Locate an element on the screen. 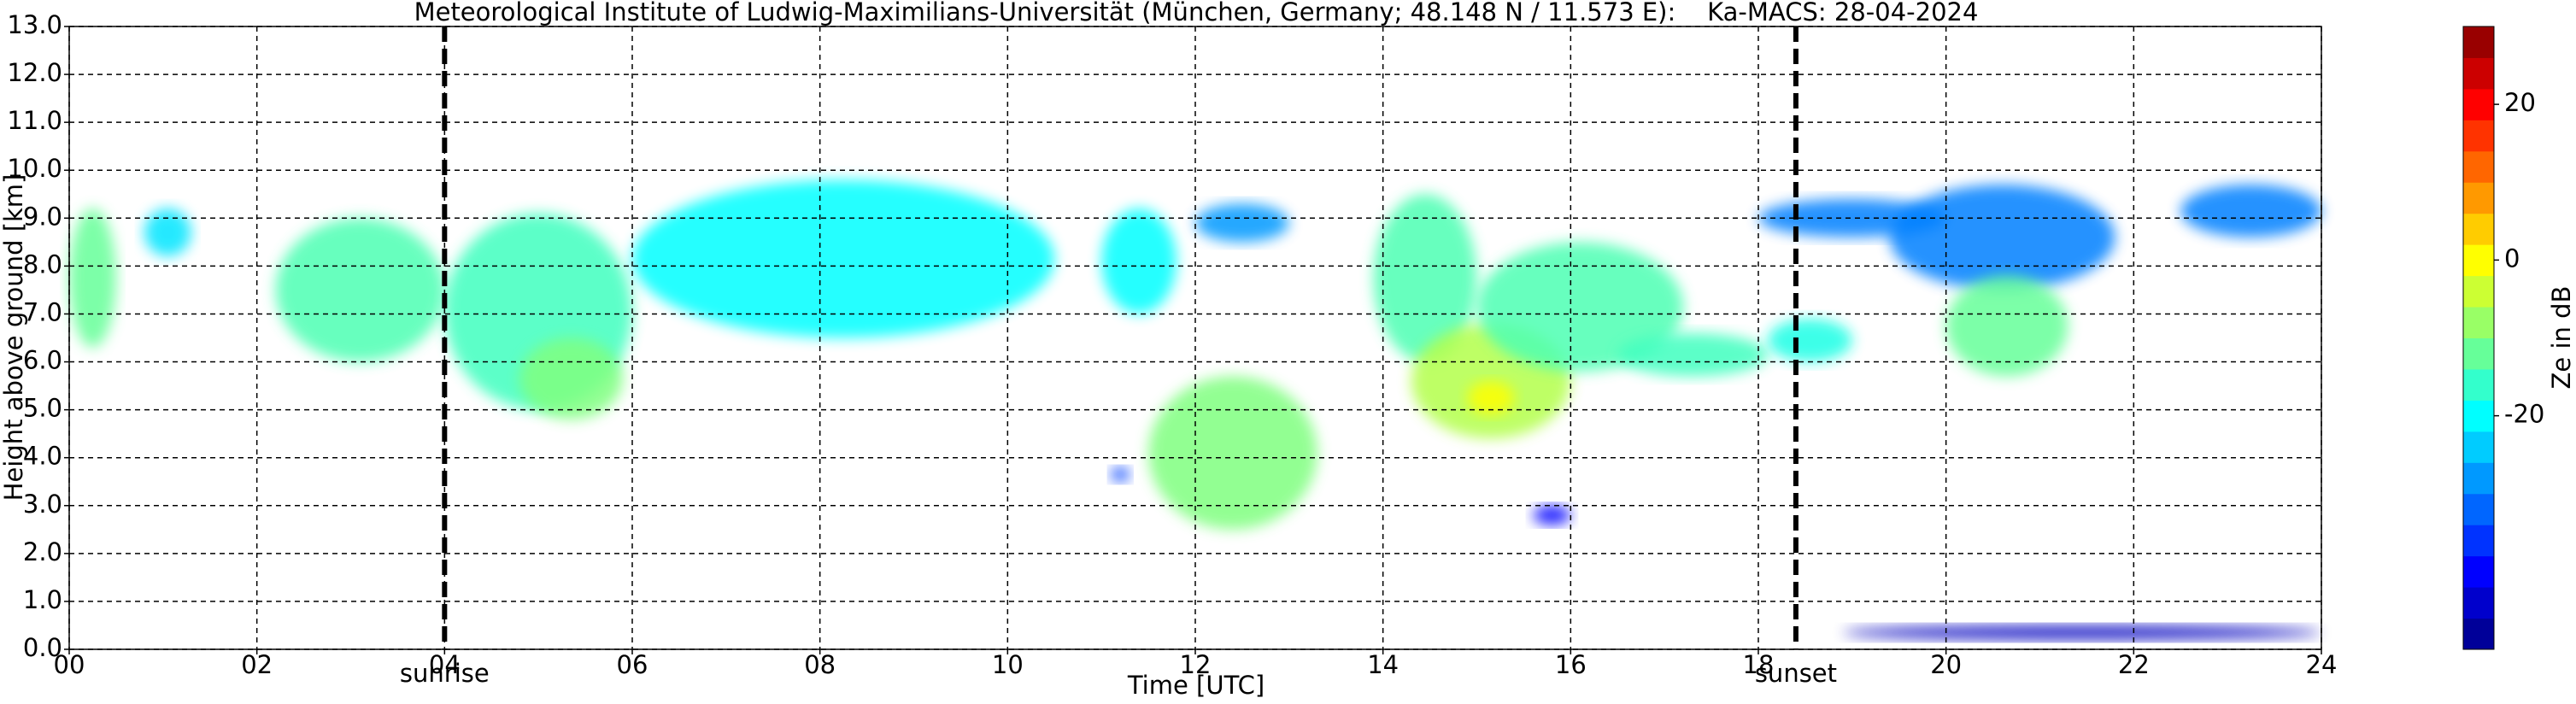 The height and width of the screenshot is (704, 2576). y-tick-label: 10.0 is located at coordinates (34, 168).